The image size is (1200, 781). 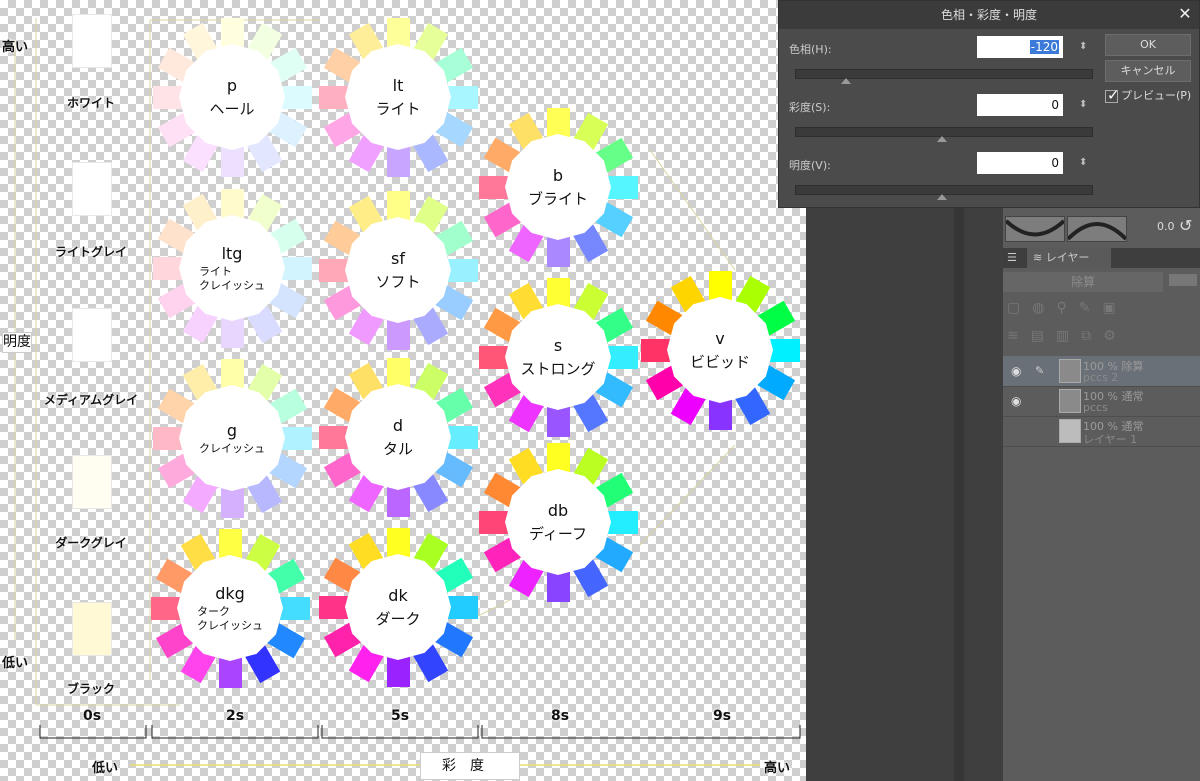 I want to click on saturation-slider-thumb, so click(x=942, y=139).